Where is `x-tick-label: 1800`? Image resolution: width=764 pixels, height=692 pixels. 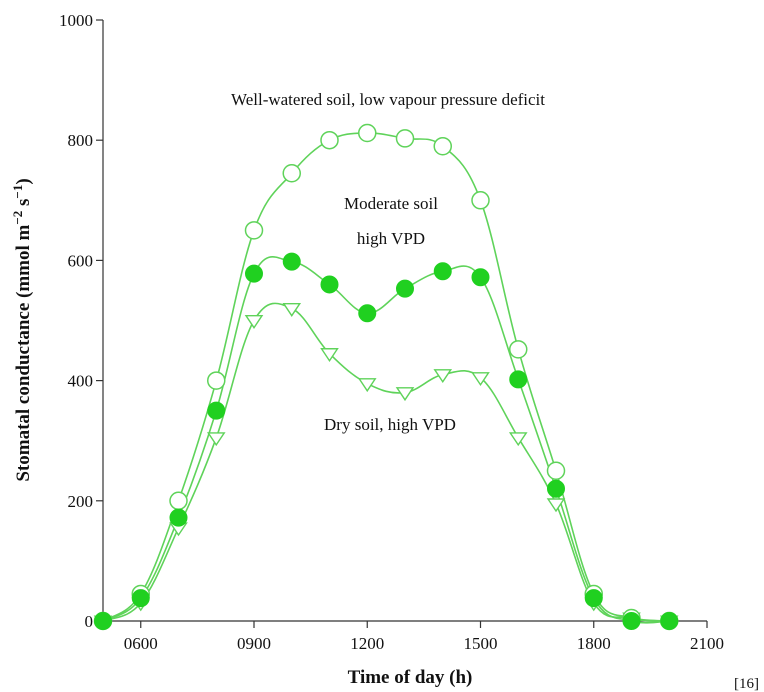 x-tick-label: 1800 is located at coordinates (594, 643).